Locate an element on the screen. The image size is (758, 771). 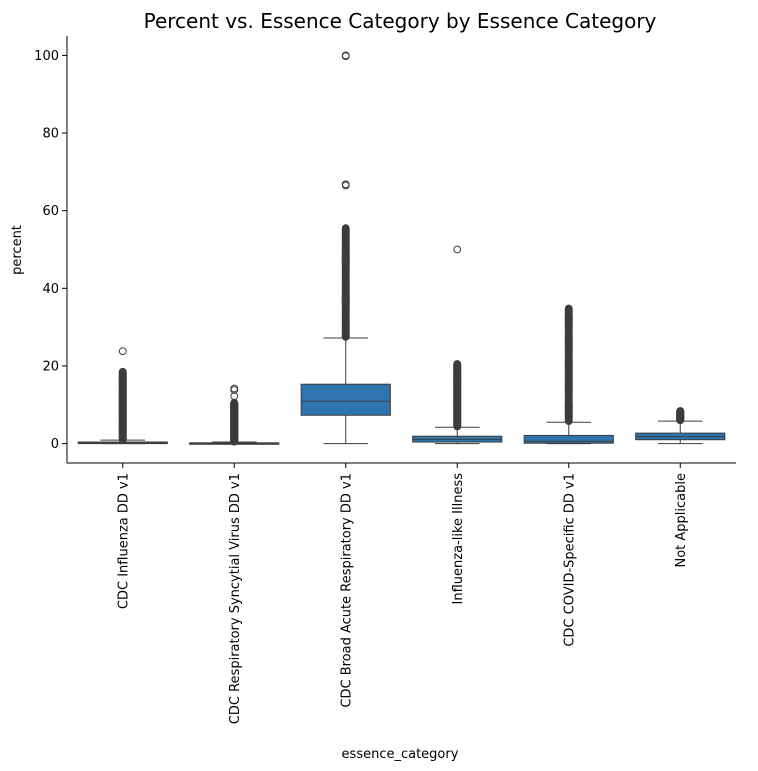
x-tick-label: CDC COVID-Specific DD v1 is located at coordinates (569, 560).